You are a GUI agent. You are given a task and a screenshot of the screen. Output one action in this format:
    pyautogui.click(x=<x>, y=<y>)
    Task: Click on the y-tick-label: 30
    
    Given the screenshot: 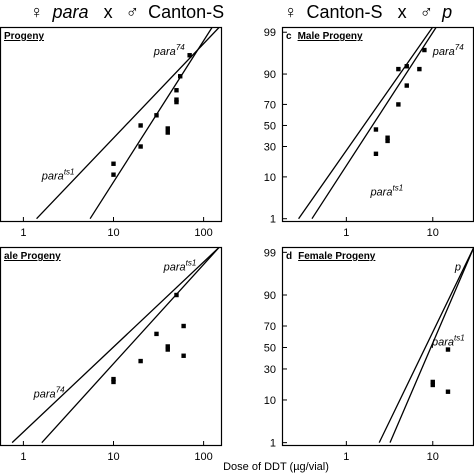 What is the action you would take?
    pyautogui.click(x=270, y=148)
    